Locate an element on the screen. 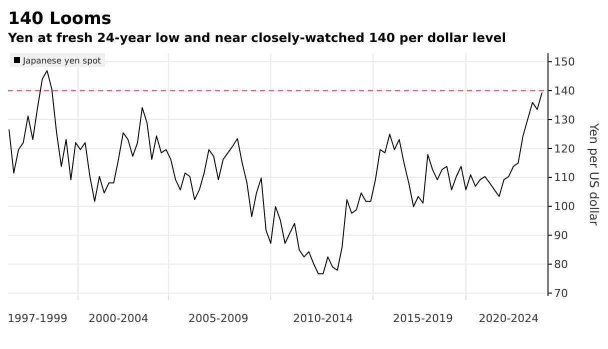 The width and height of the screenshot is (608, 349). y-tick-label: 120 is located at coordinates (564, 149).